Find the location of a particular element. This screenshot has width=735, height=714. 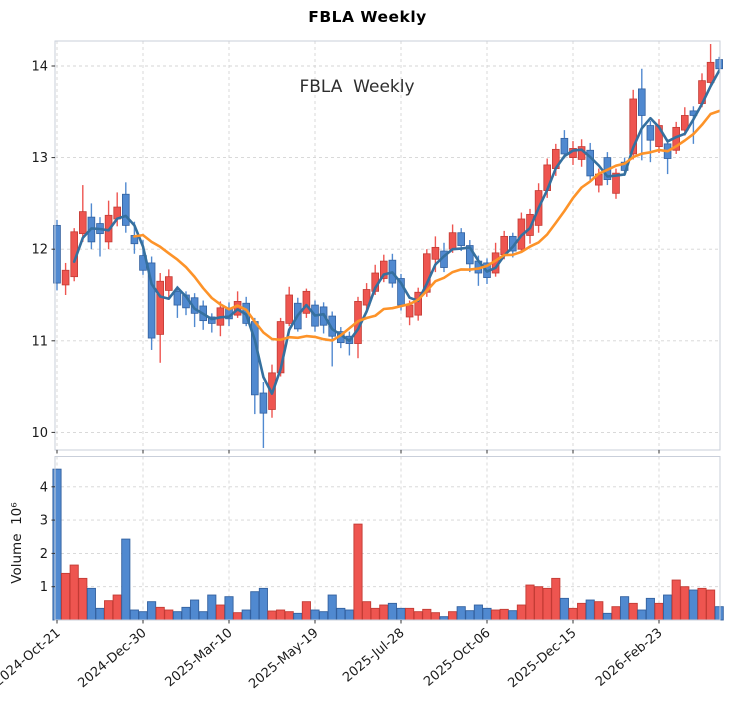

date-tick-label: 2026-Feb-23 is located at coordinates (629, 658).